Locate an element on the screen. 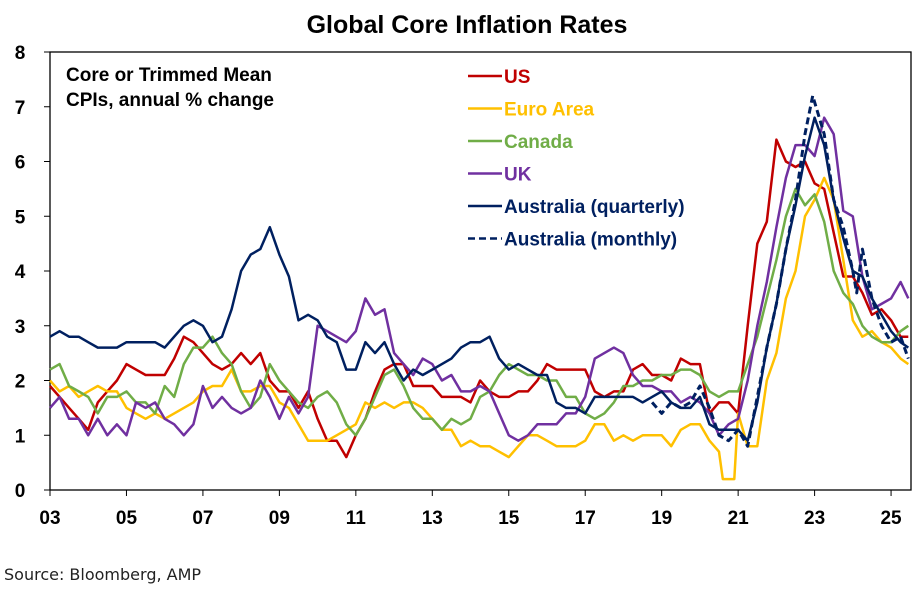  y-tick-label: 5 is located at coordinates (20, 217).